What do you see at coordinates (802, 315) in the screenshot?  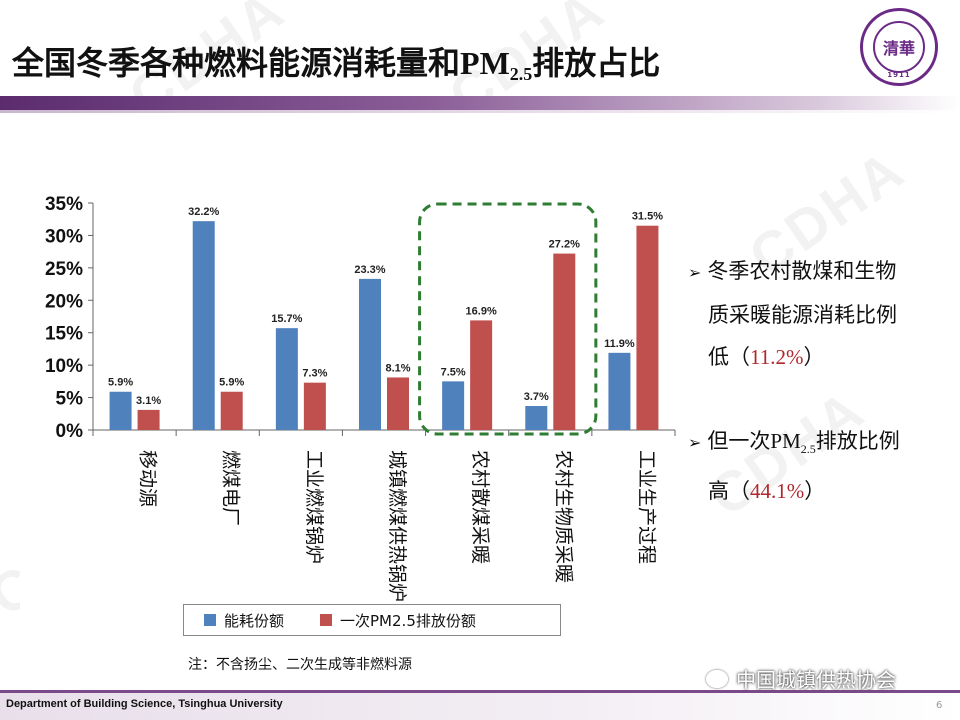 I see `bullet-1-line-2: 质采暖能源消耗比例` at bounding box center [802, 315].